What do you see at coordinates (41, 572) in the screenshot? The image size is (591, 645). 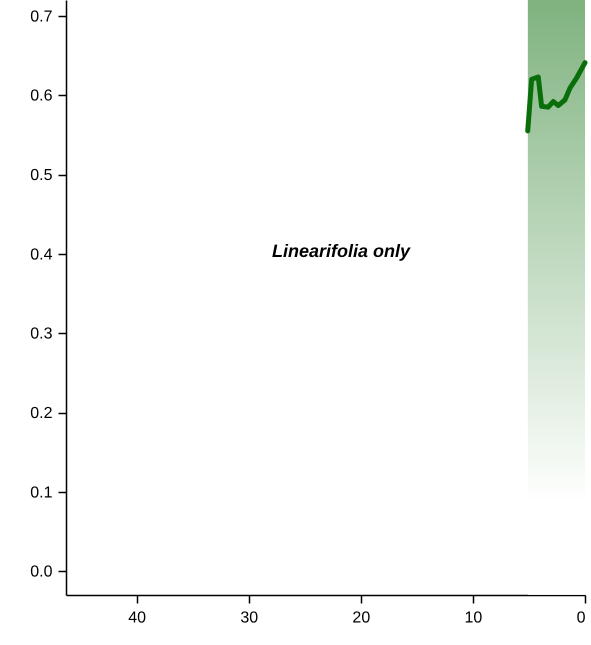 I see `y-tick-label: 0.0` at bounding box center [41, 572].